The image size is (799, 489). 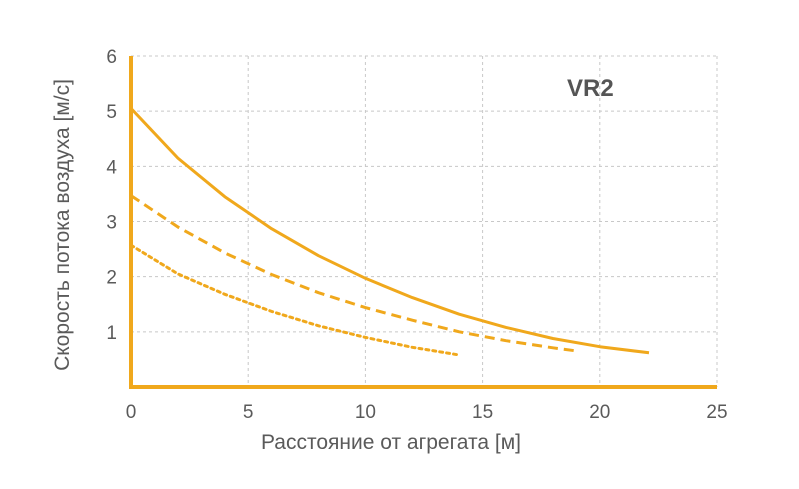 I want to click on x-tick-label: 5, so click(x=248, y=412).